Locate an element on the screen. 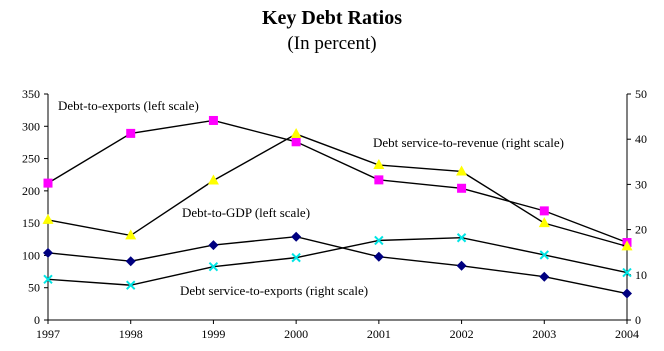 The width and height of the screenshot is (664, 351). left-tick-label: 200 is located at coordinates (31, 191).